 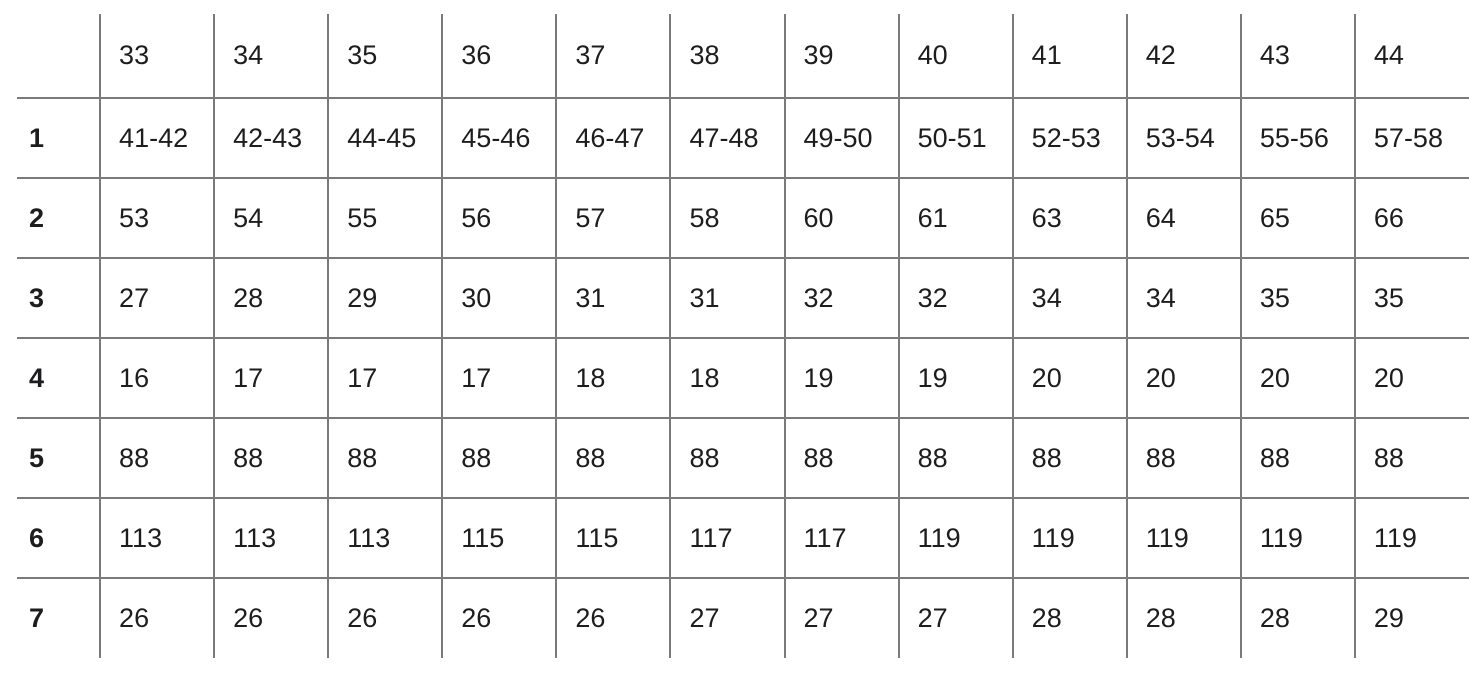 I want to click on table-cell: 65, so click(x=1297, y=218).